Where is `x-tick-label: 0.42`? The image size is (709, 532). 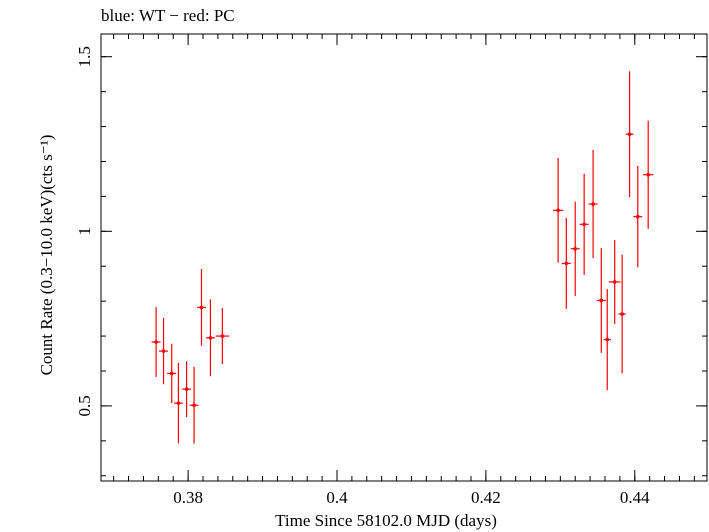
x-tick-label: 0.42 is located at coordinates (486, 497).